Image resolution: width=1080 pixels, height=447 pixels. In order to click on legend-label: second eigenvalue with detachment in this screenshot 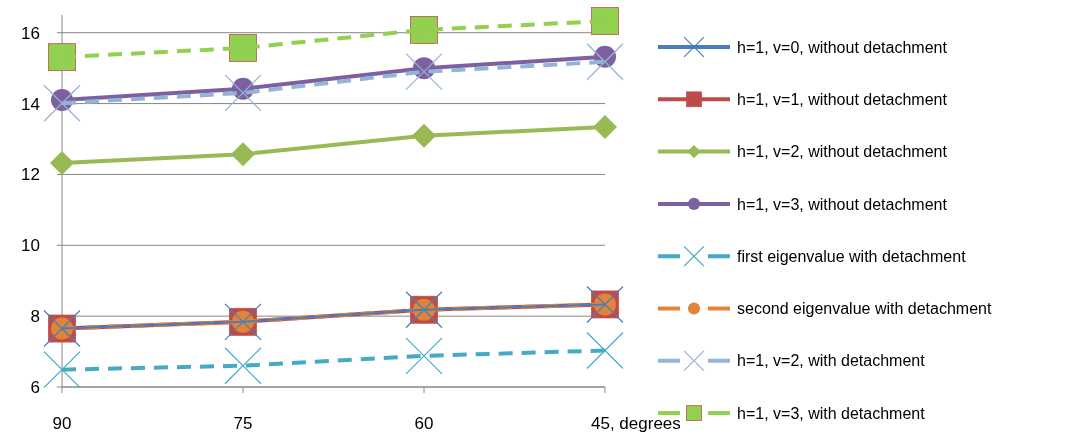, I will do `click(864, 309)`.